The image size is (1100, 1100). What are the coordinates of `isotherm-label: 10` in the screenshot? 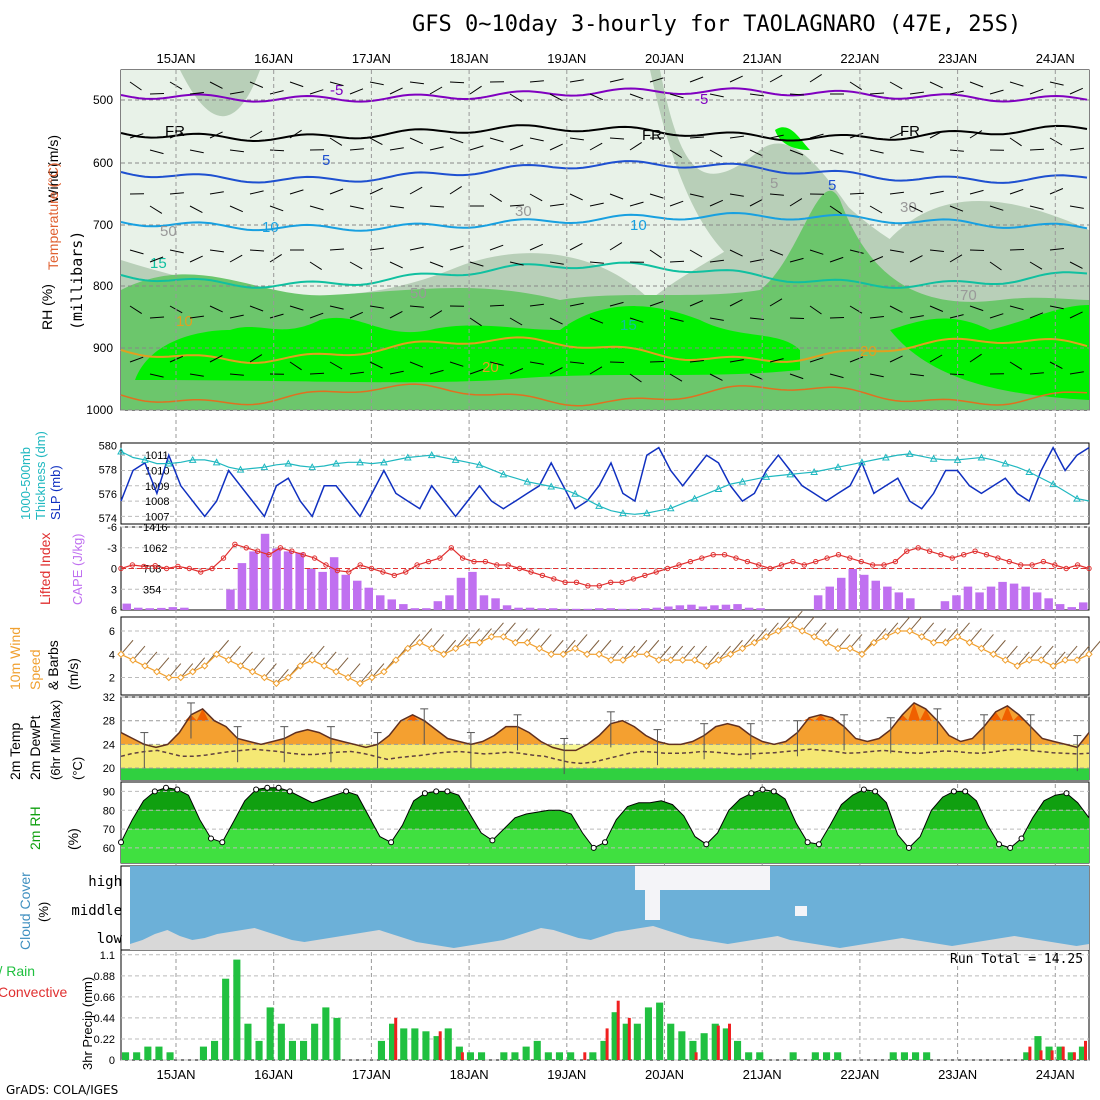 It's located at (184, 321).